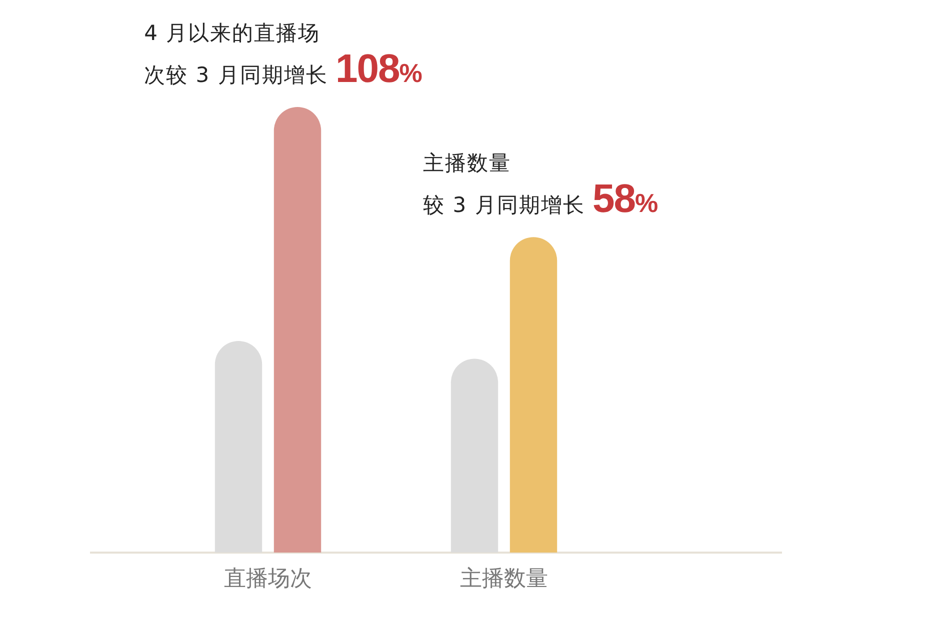 This screenshot has height=619, width=950. Describe the element at coordinates (283, 56) in the screenshot. I see `text: 4 月以来的直播场次较 3 月同期增长 108%` at that location.